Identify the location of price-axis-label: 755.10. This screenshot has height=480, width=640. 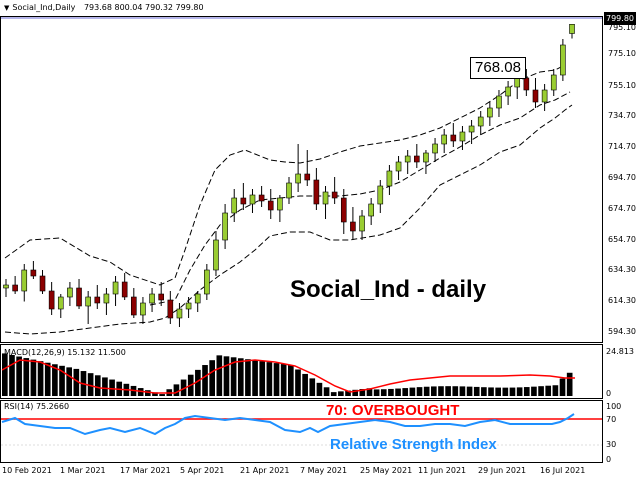
(622, 85).